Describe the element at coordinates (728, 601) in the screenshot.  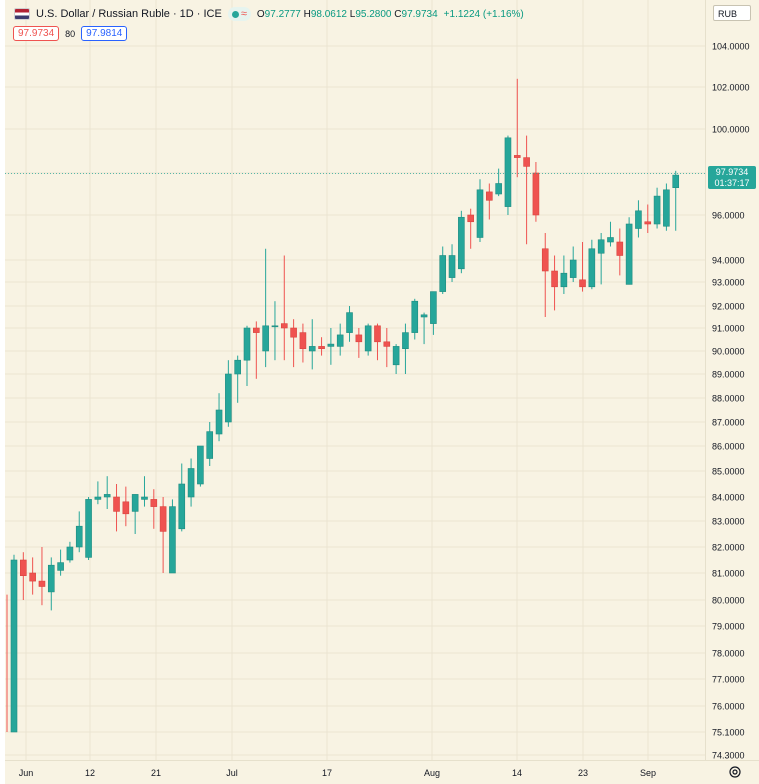
I see `price-tick-label: 80.0000` at that location.